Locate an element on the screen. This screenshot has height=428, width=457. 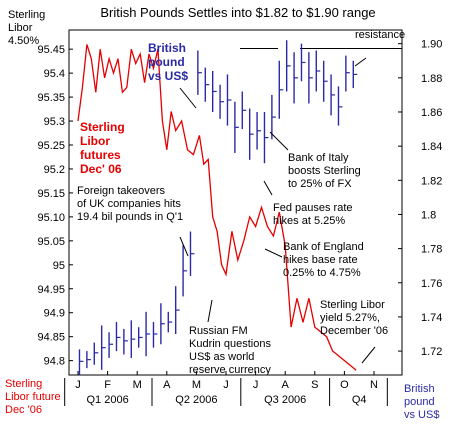
left-axis-bottom-label-1: Sterling is located at coordinates (23, 384).